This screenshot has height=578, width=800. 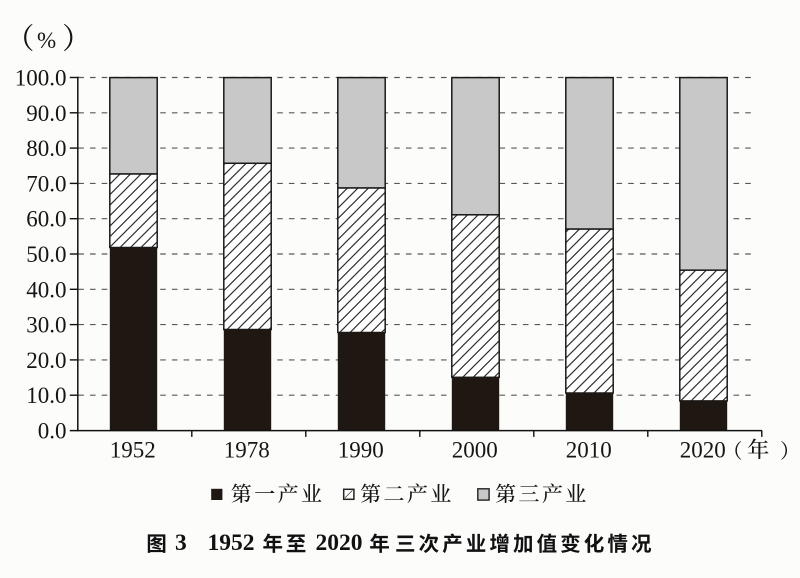 What do you see at coordinates (46, 395) in the screenshot?
I see `svg-text: 10.0` at bounding box center [46, 395].